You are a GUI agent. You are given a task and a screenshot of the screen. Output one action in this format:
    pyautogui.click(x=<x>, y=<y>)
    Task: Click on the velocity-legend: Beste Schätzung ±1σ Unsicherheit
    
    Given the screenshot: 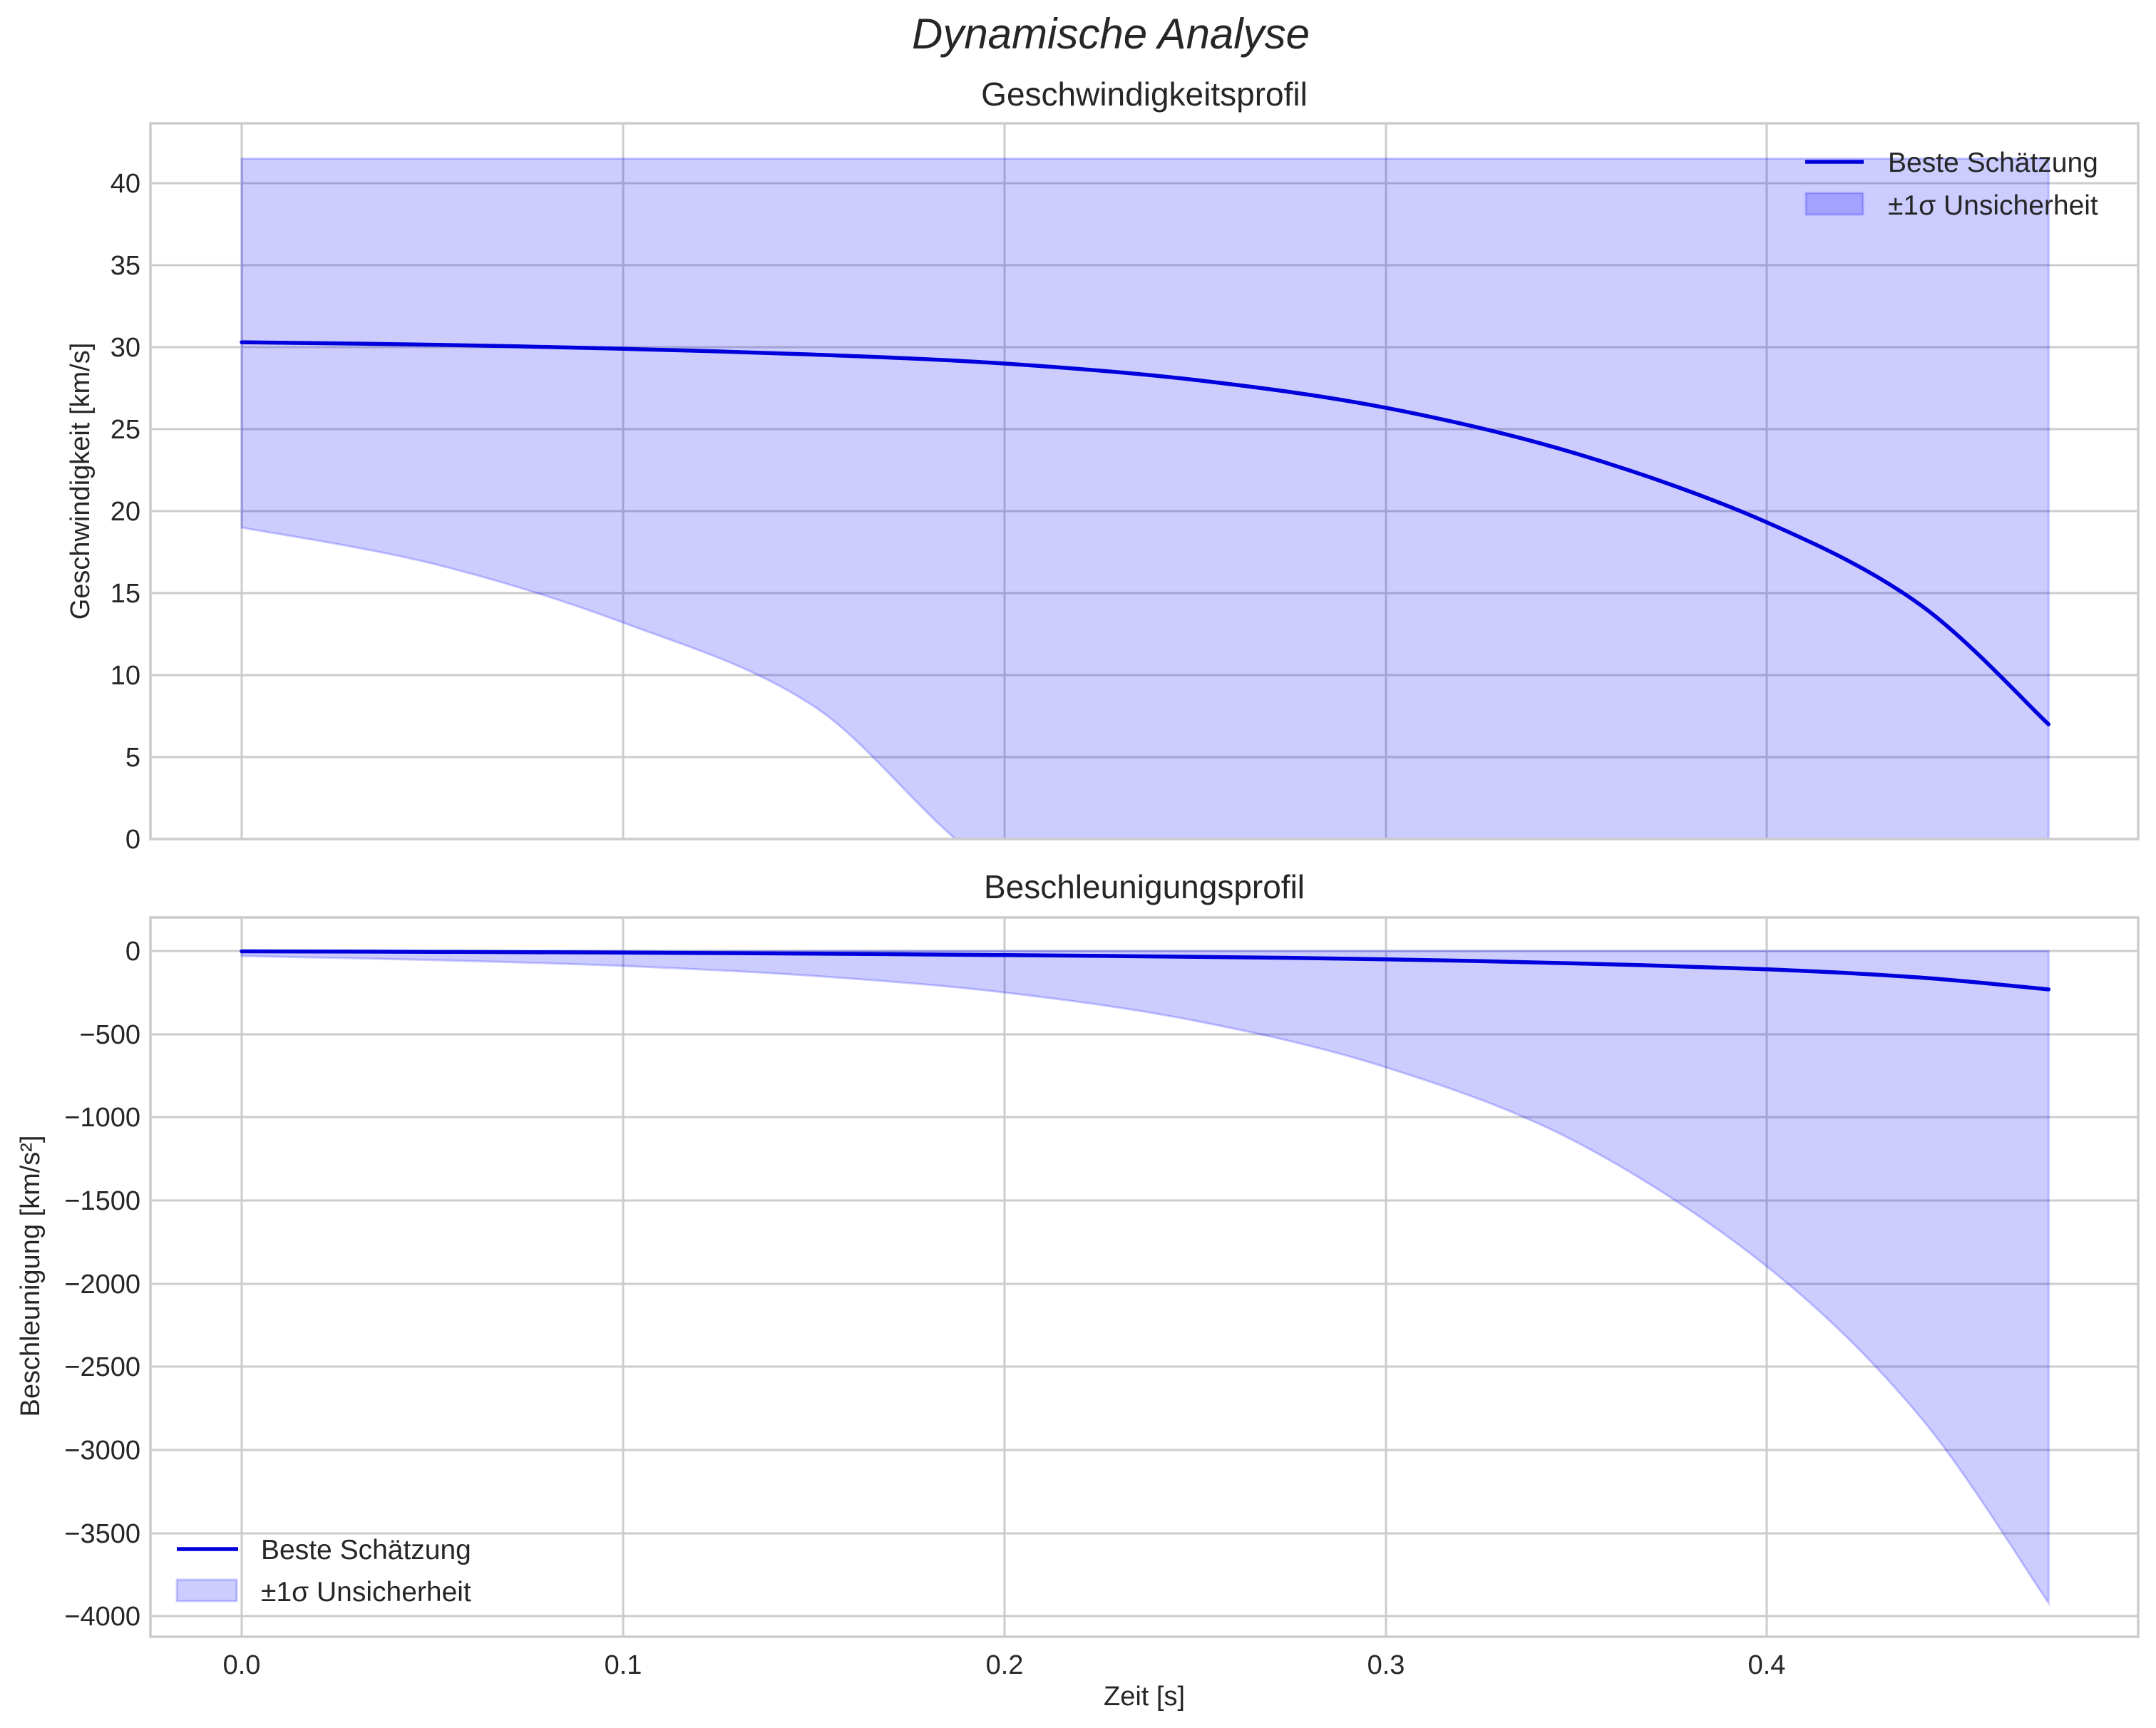 What is the action you would take?
    pyautogui.click(x=1951, y=184)
    